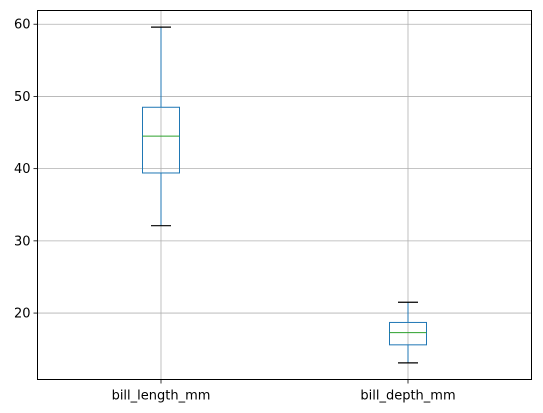 This screenshot has width=543, height=413. I want to click on y-tick-label: 20, so click(22, 314).